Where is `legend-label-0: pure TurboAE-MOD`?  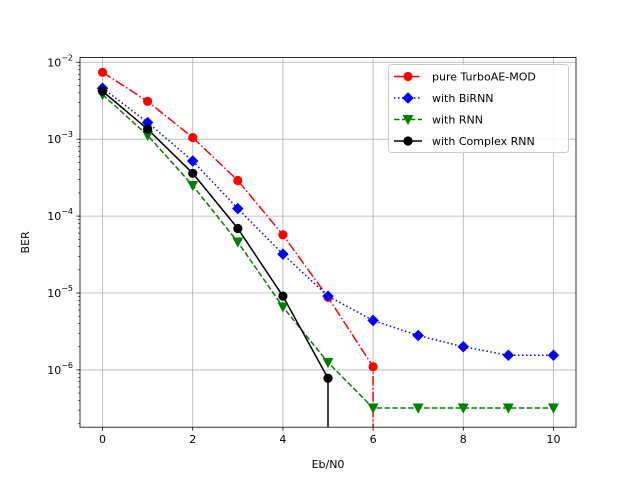
legend-label-0: pure TurboAE-MOD is located at coordinates (484, 77).